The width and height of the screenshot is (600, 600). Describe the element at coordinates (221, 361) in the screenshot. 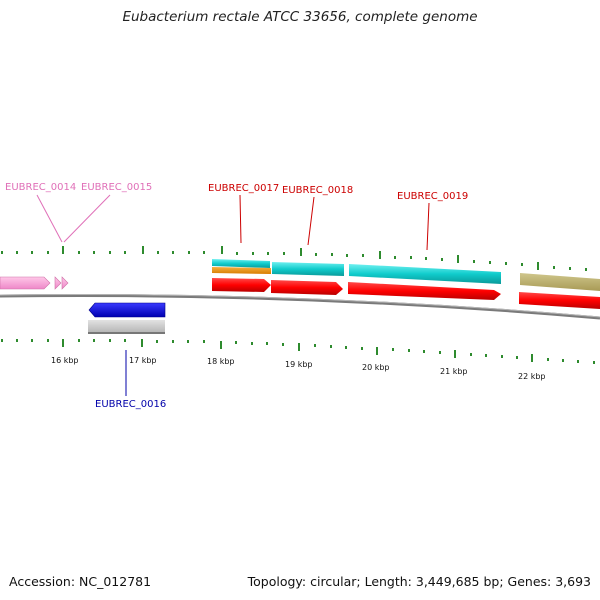

I see `scale-label-18kbp: 18 kbp` at that location.